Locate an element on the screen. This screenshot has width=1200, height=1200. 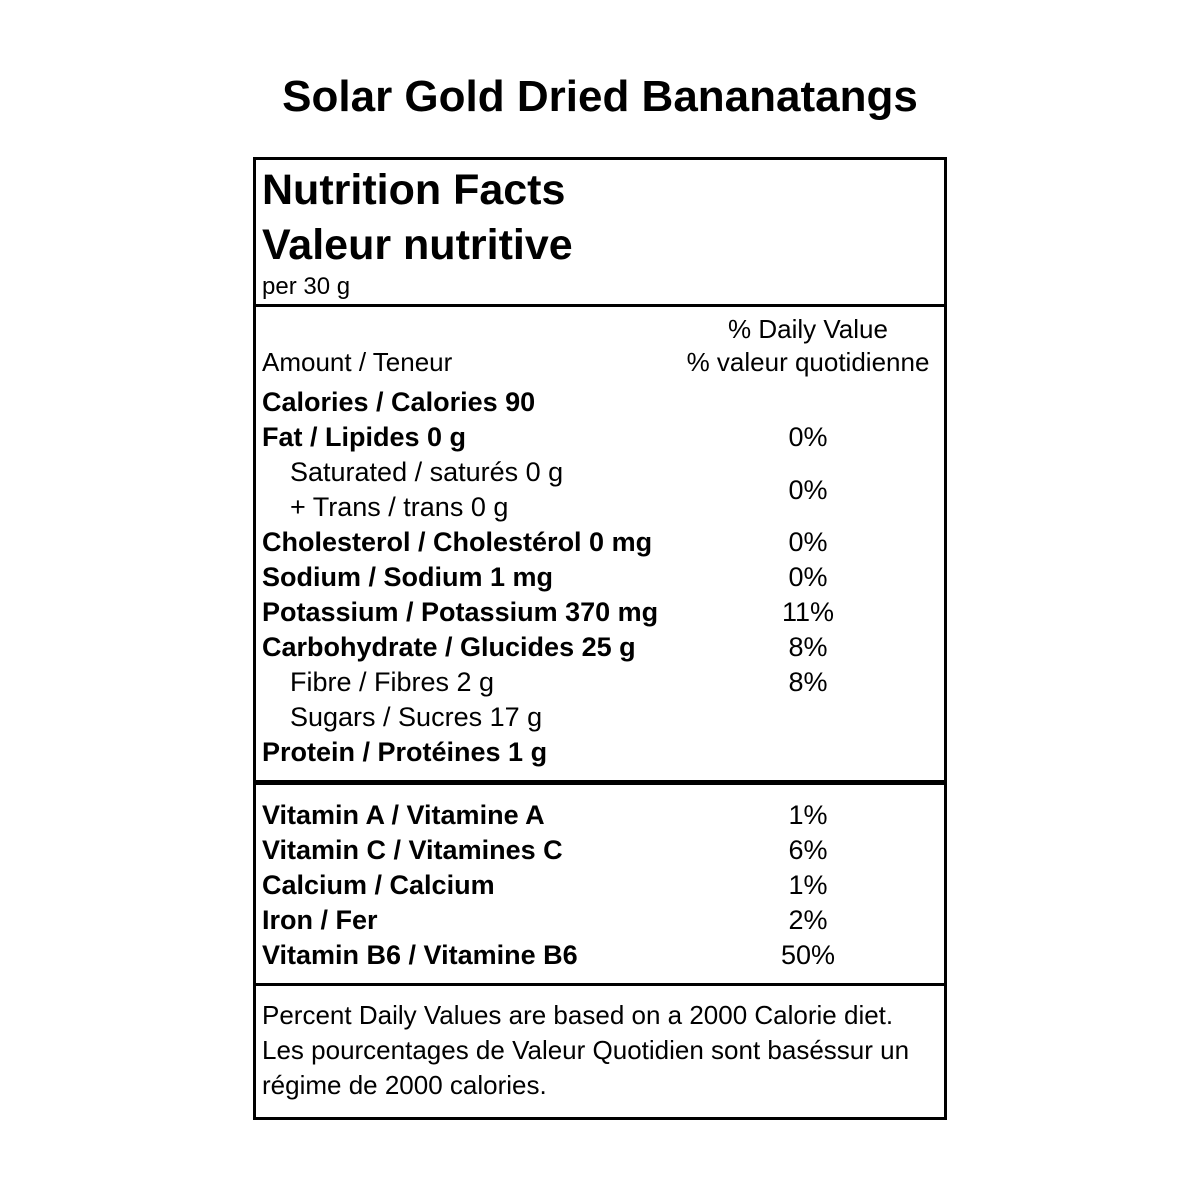
nutrient-label: Vitamin C / Vitamines C is located at coordinates (412, 850).